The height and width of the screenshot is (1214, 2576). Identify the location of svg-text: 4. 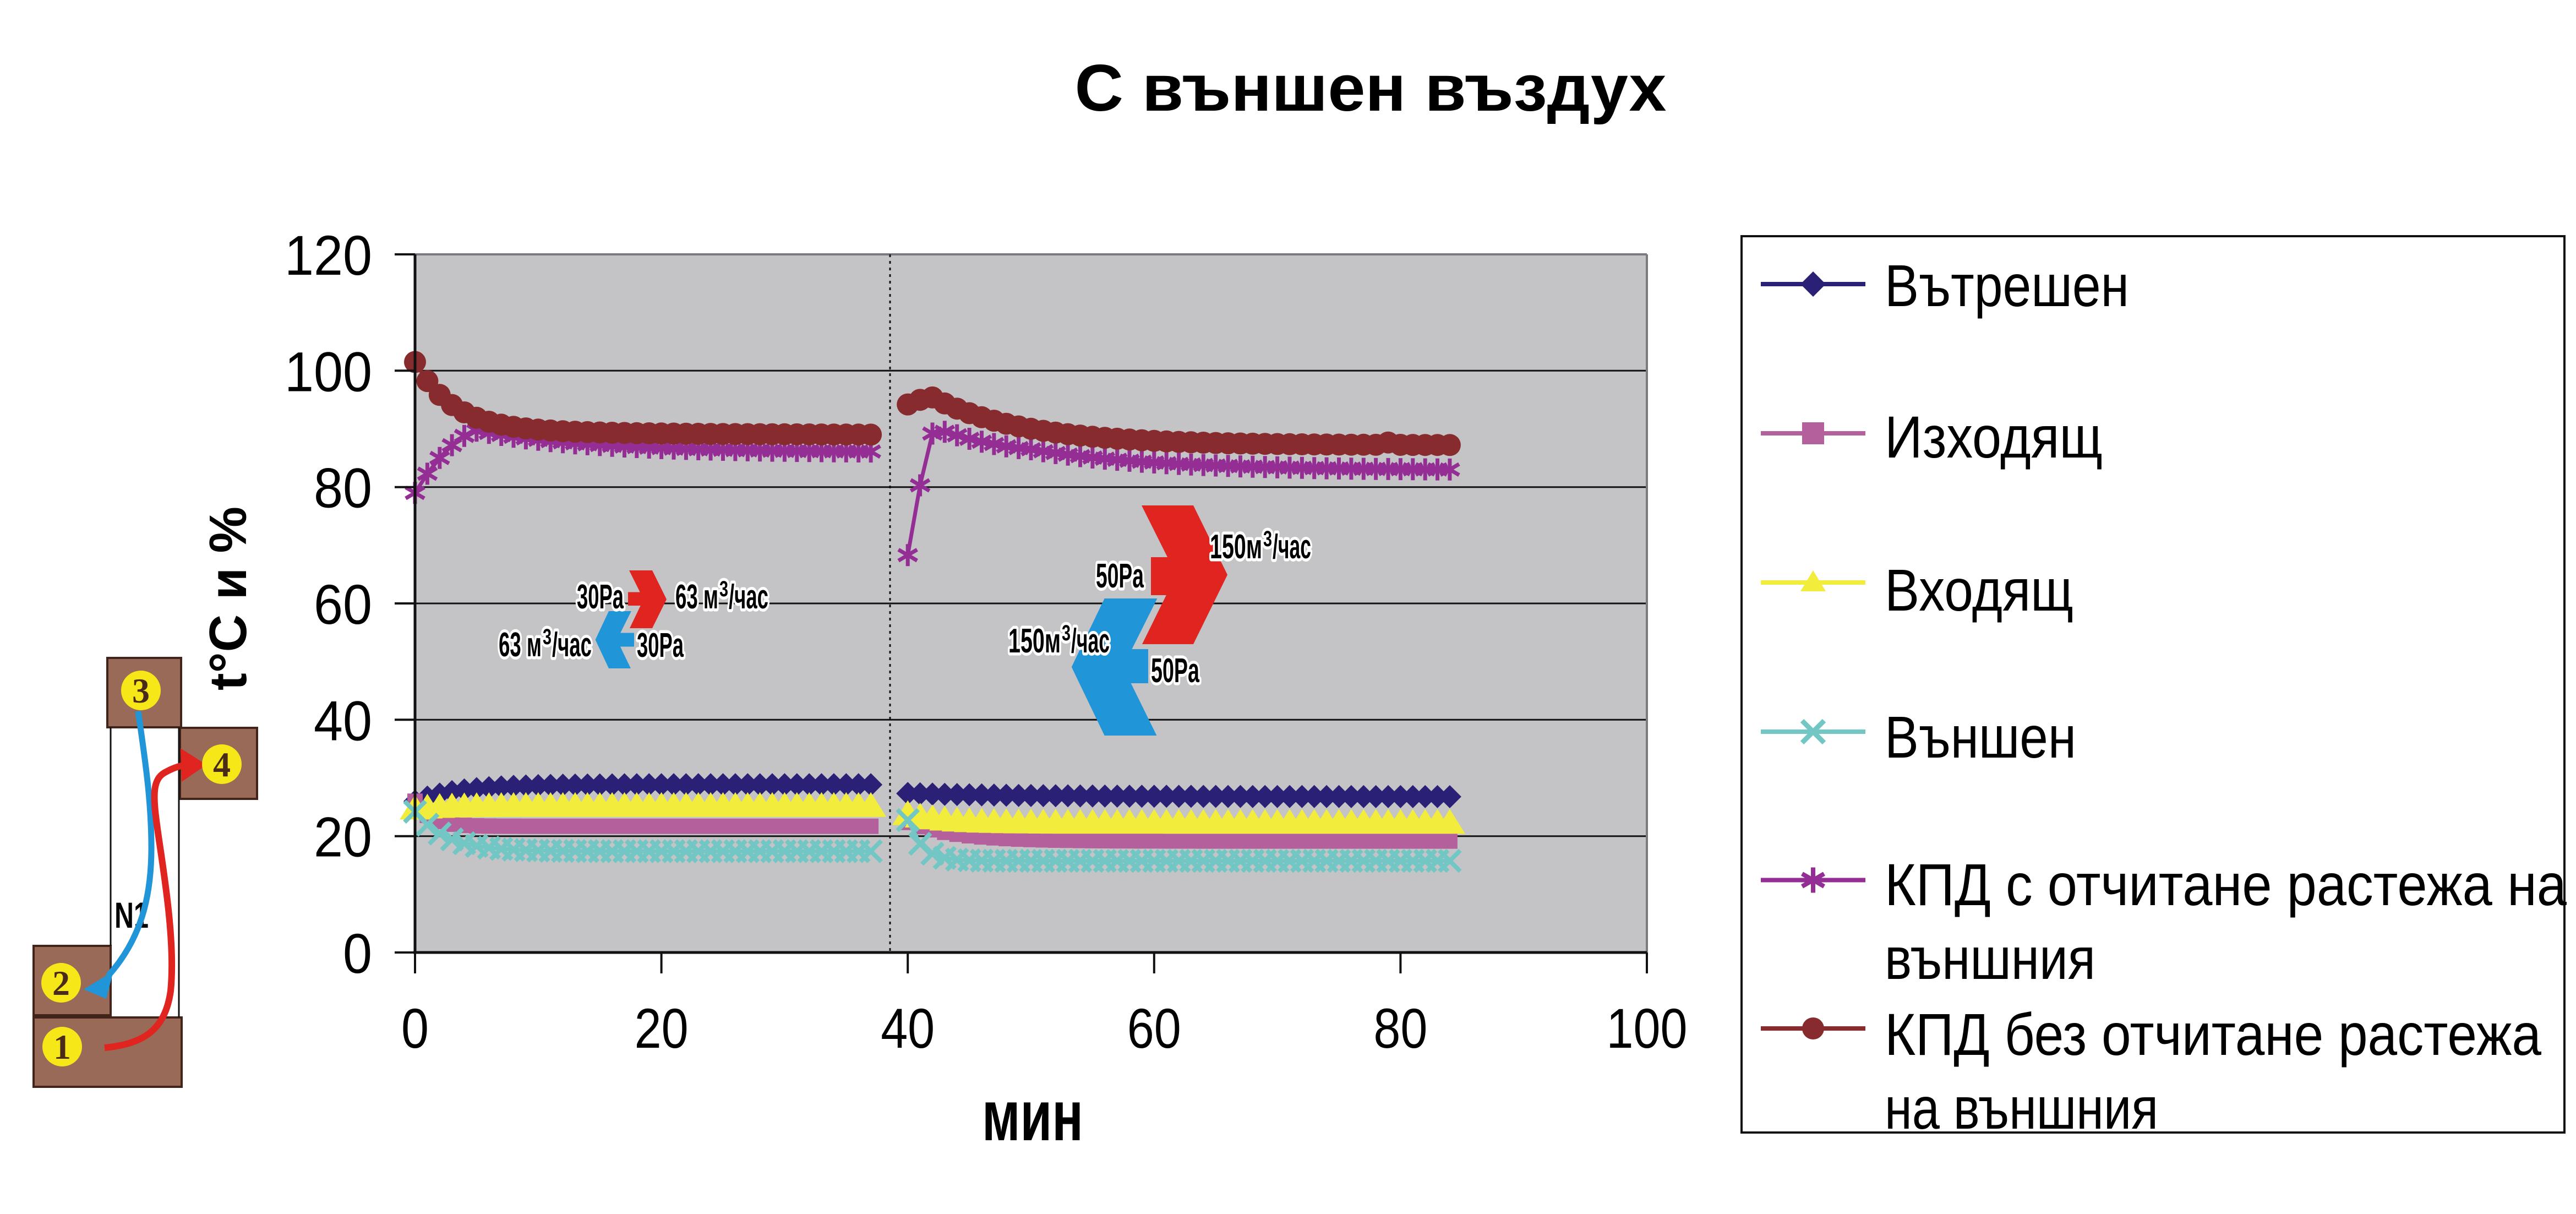
(222, 764).